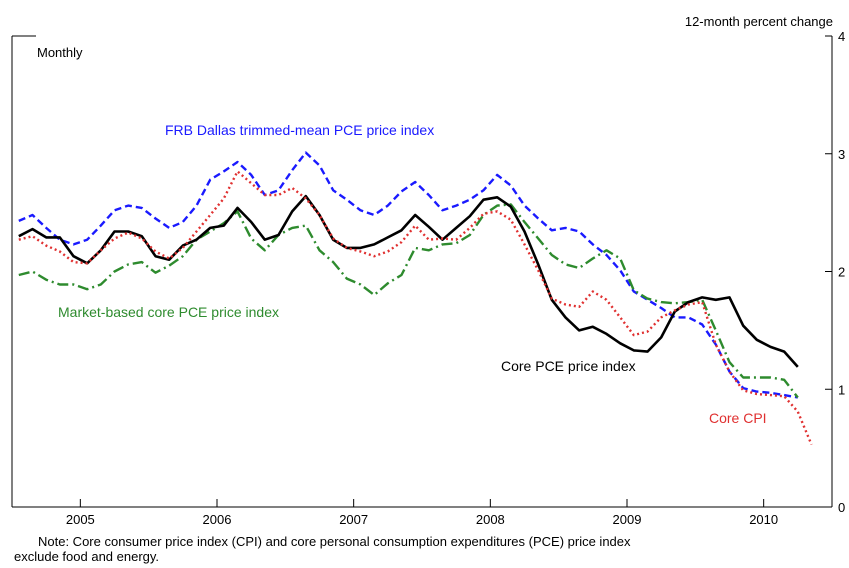 The width and height of the screenshot is (849, 568). I want to click on y-tick-label: 0, so click(841, 507).